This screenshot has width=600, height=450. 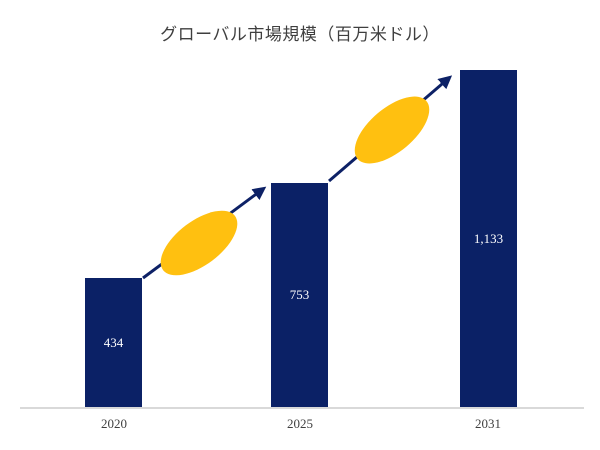 I want to click on growth-arrow-2020-2025, so click(x=204, y=233).